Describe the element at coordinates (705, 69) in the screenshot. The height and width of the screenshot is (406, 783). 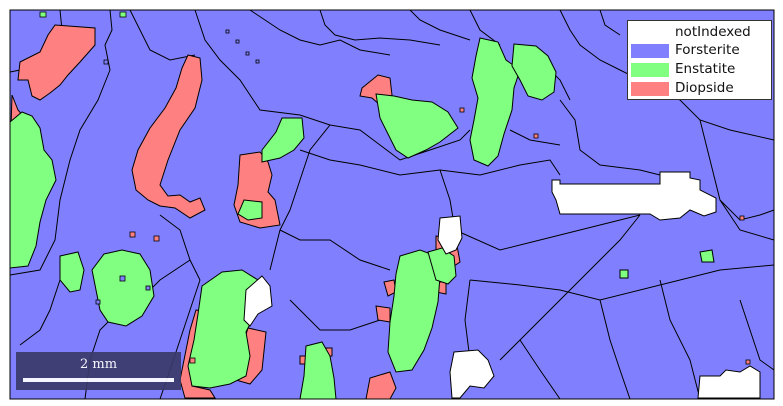
I see `legend-label: Enstatite` at that location.